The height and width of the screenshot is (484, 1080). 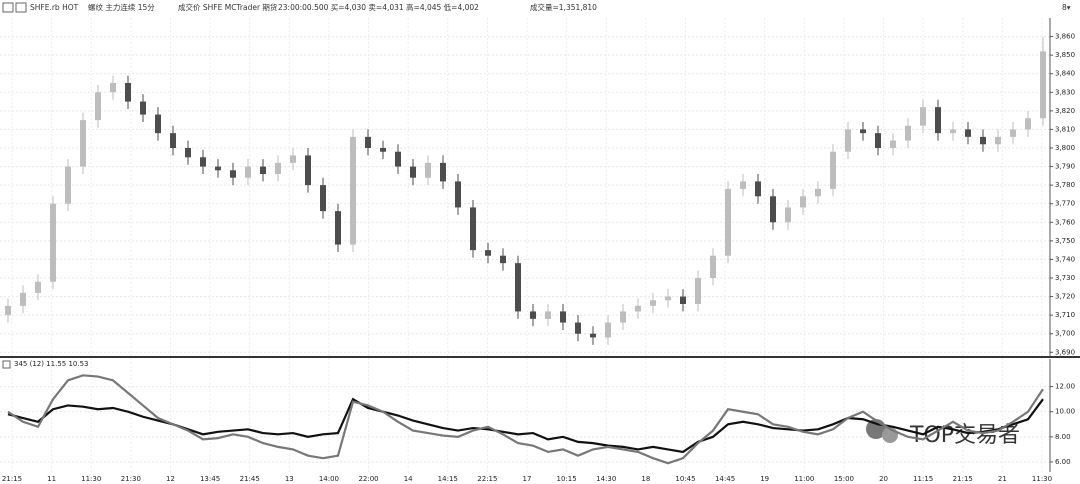 I want to click on x-tick-label: 21, so click(x=1002, y=479).